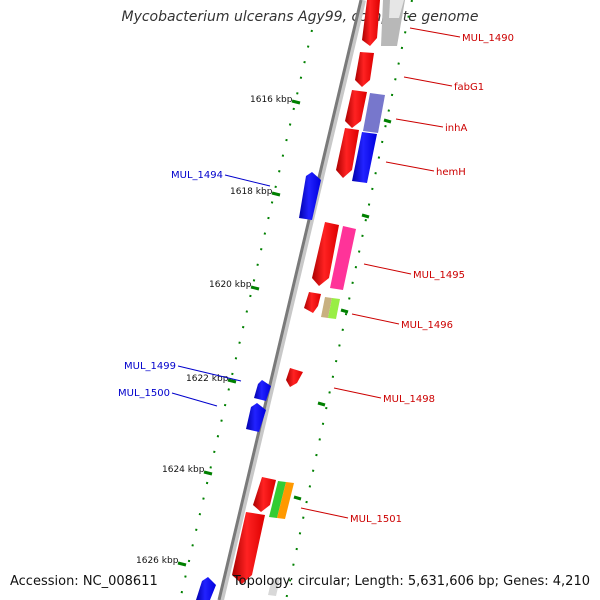 This screenshot has height=600, width=600. What do you see at coordinates (150, 366) in the screenshot?
I see `gene-label: MUL_1499` at bounding box center [150, 366].